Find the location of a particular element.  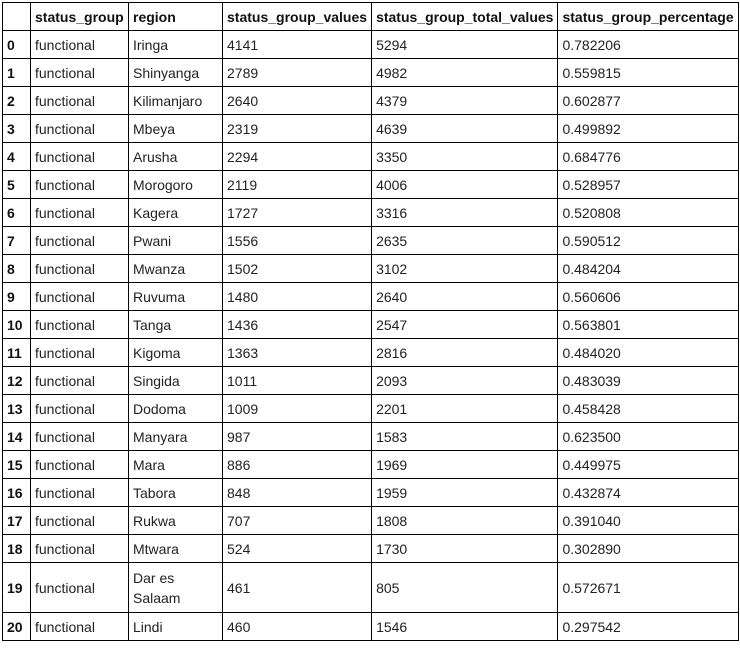

cell-status-group-percentage: 0.297542 is located at coordinates (648, 626).